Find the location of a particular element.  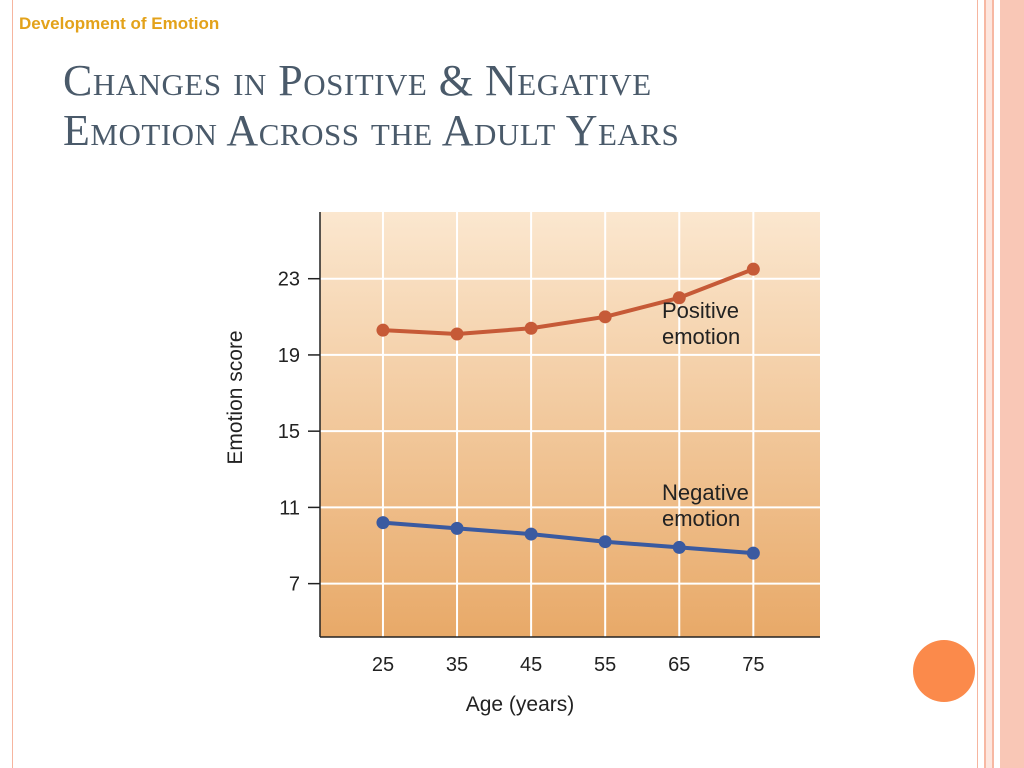

y-tick-label: 7 is located at coordinates (294, 585).